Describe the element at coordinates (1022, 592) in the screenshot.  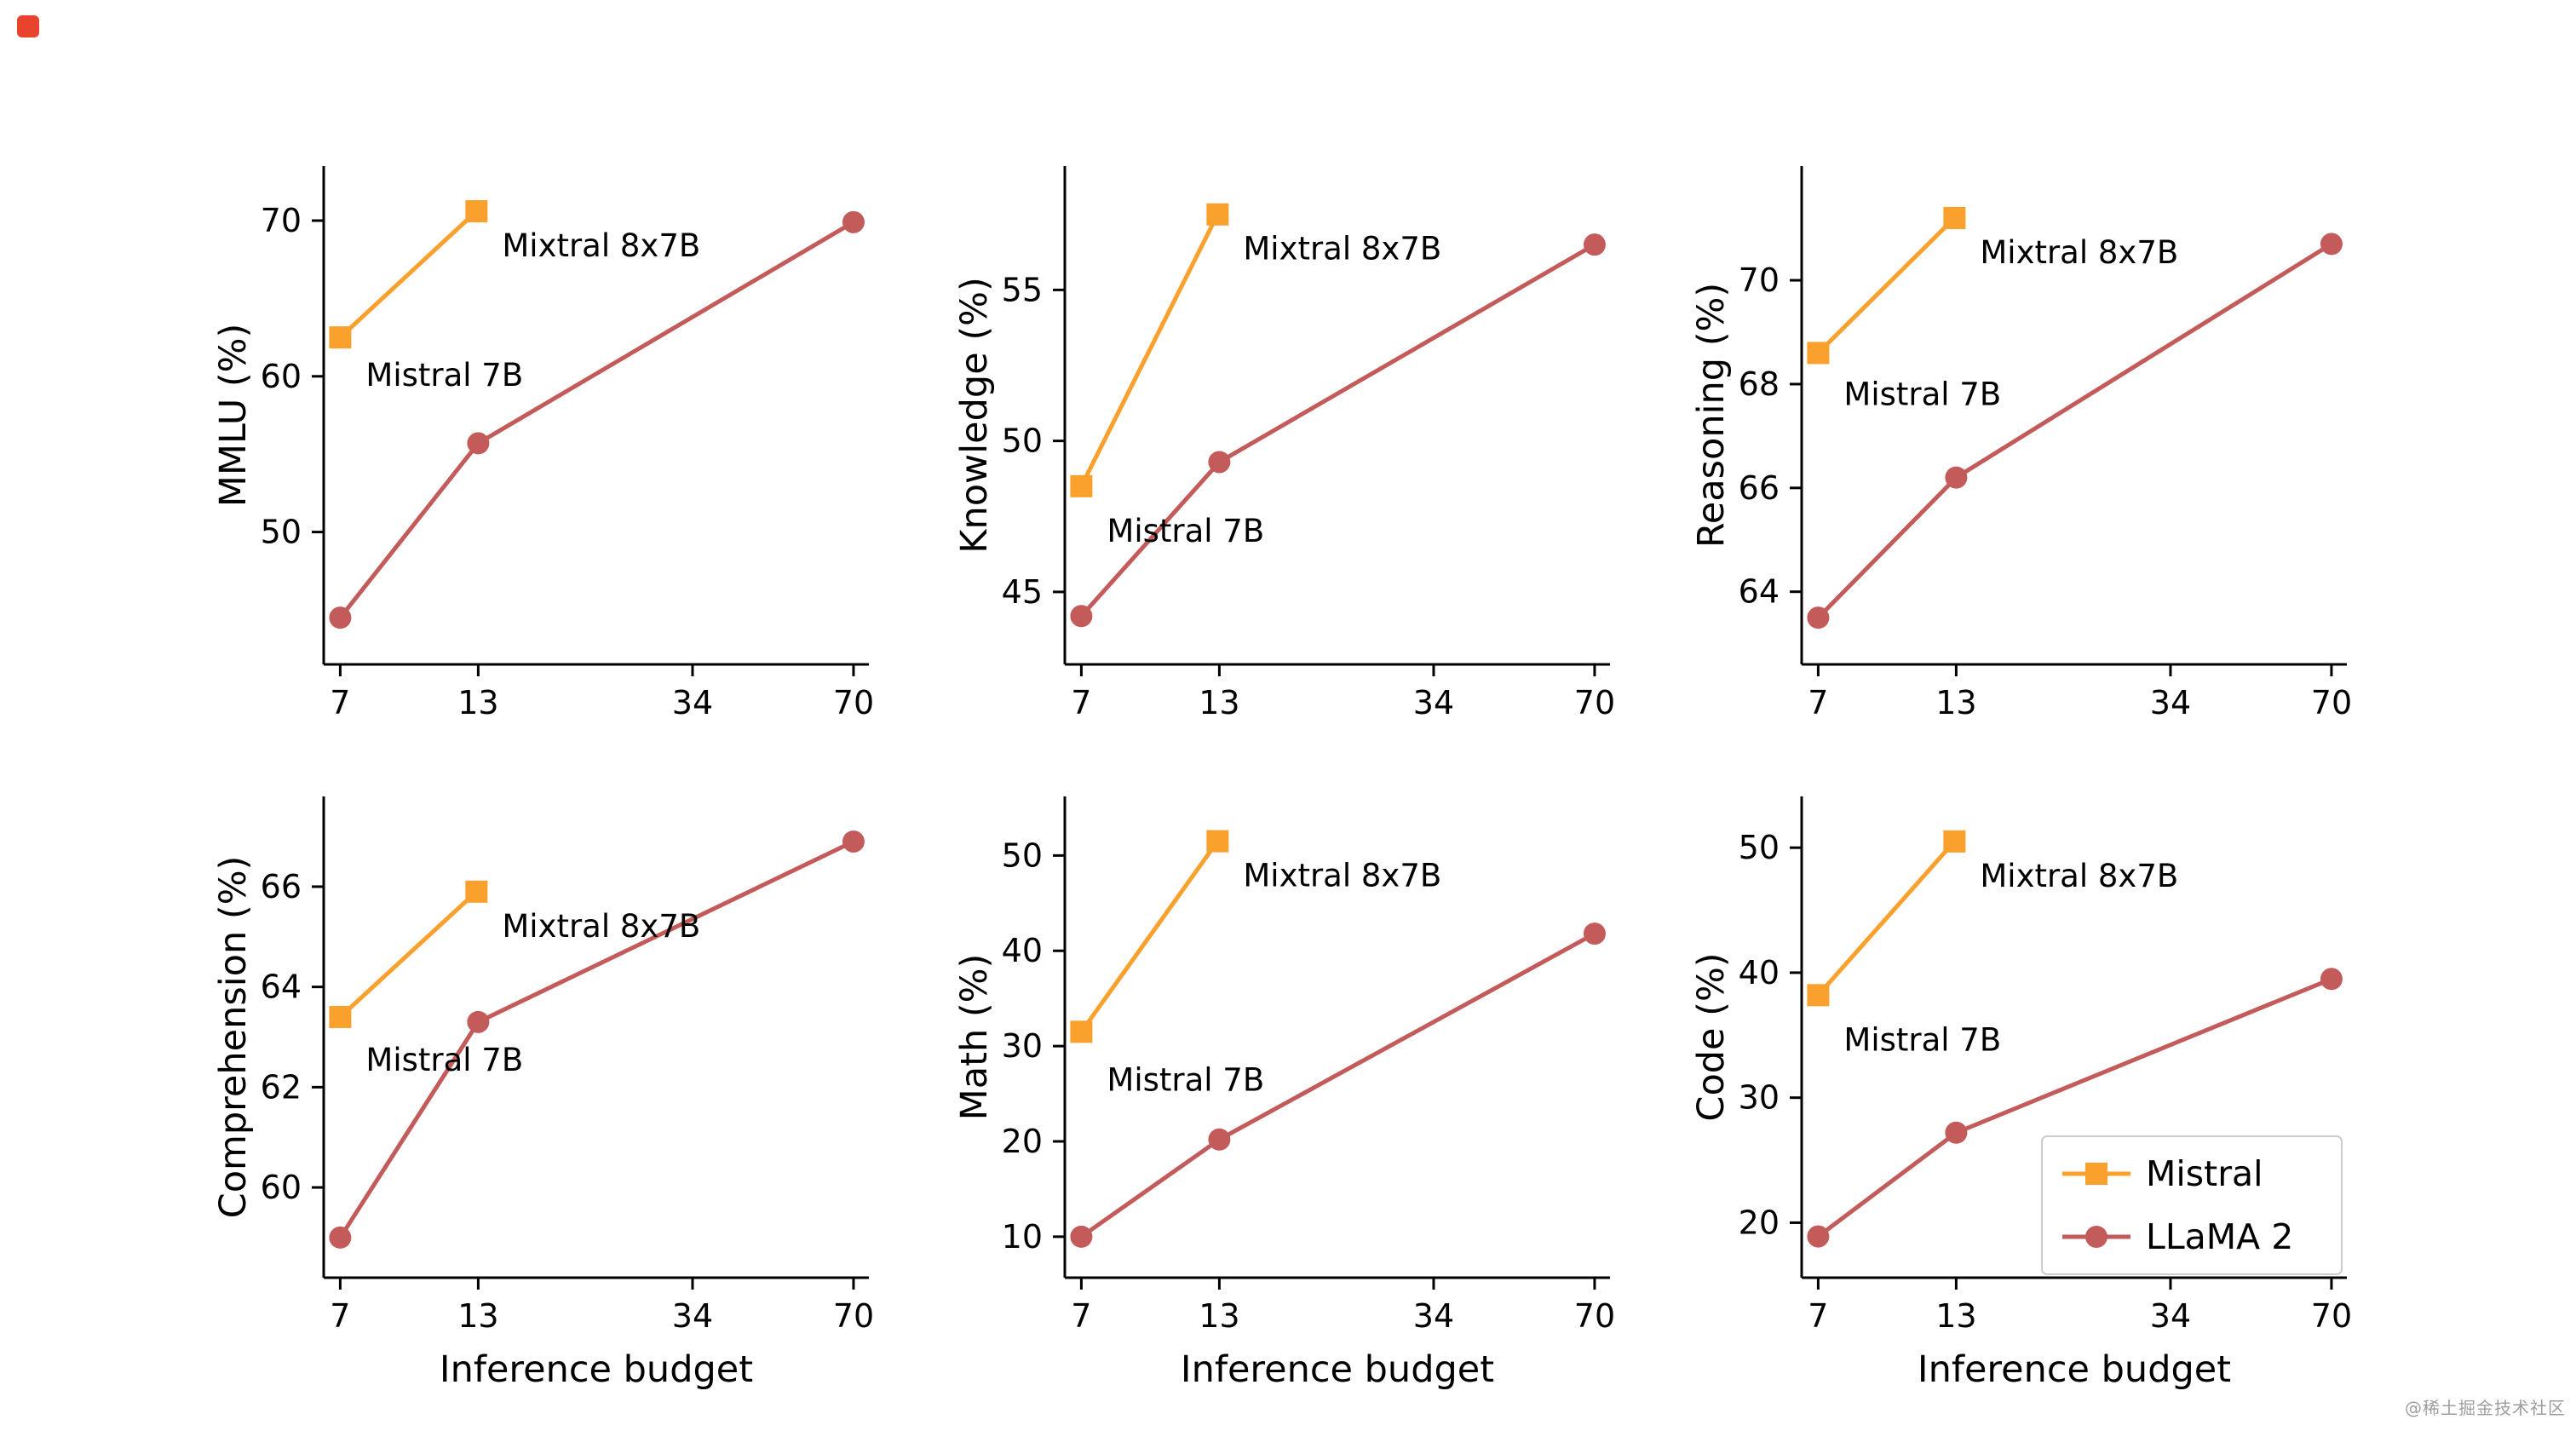
I see `y-tick-label: 45` at that location.